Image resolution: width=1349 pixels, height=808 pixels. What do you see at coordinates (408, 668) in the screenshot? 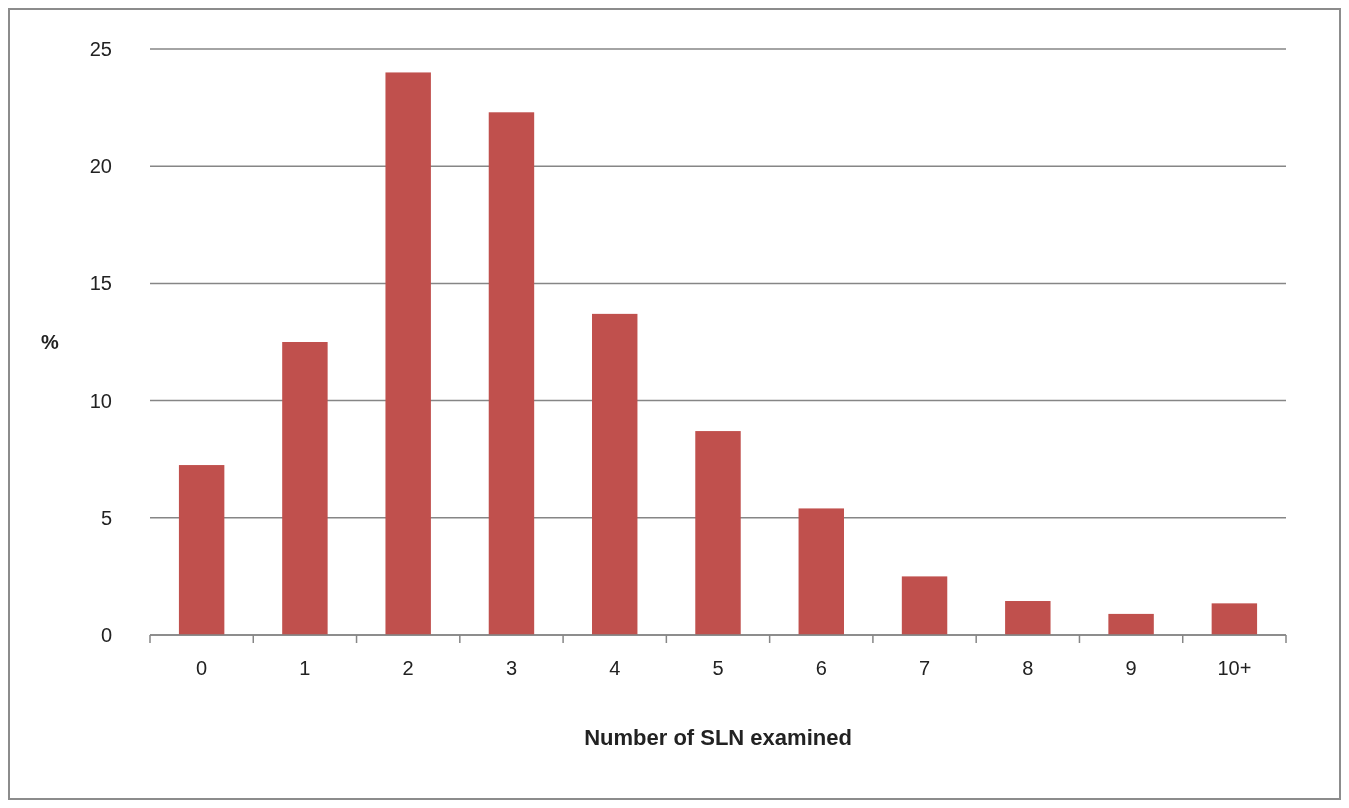
I see `x-tick-label: 2` at bounding box center [408, 668].